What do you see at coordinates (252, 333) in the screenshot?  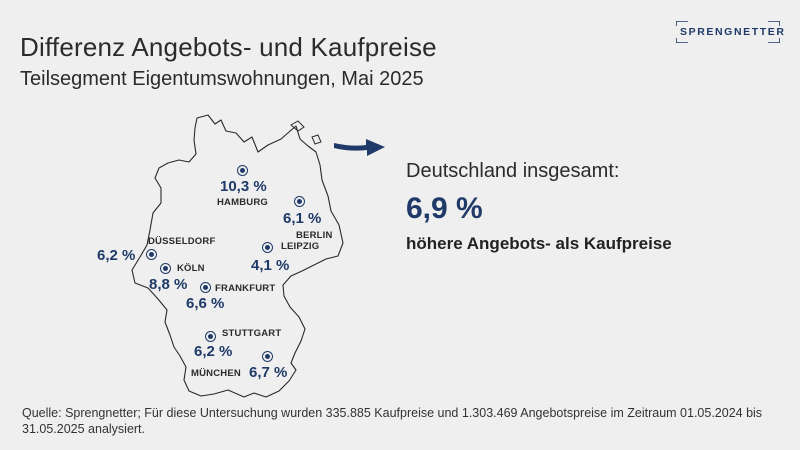 I see `stuttgart-label: STUTTGART` at bounding box center [252, 333].